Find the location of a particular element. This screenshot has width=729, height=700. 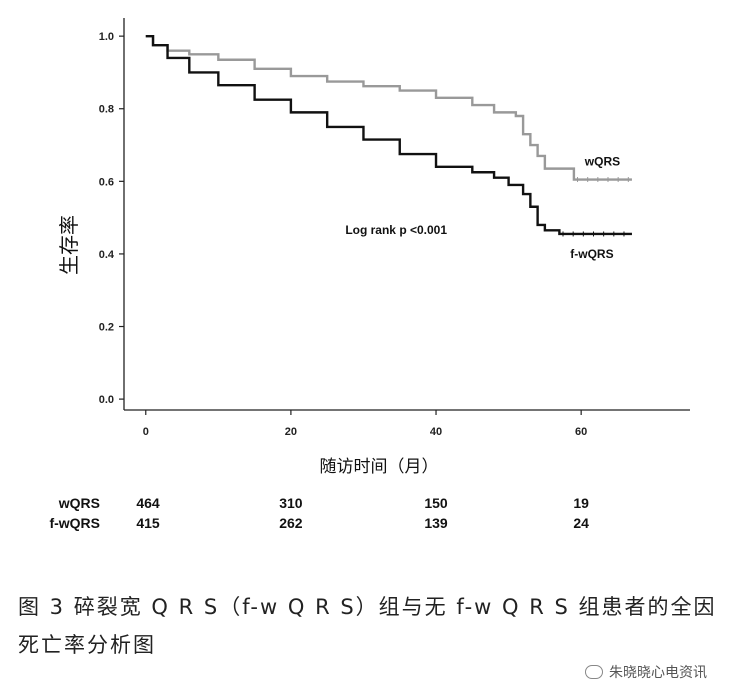

x-tick-label: 0 is located at coordinates (146, 432).